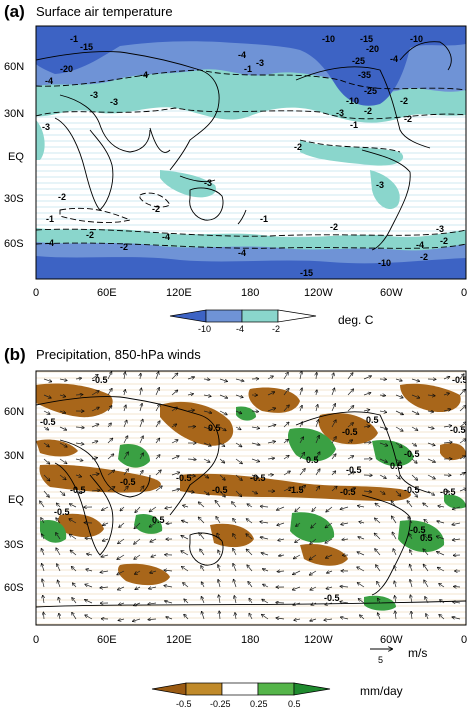  I want to click on colorbar: -10 -4 -2 deg. C, so click(271, 321).